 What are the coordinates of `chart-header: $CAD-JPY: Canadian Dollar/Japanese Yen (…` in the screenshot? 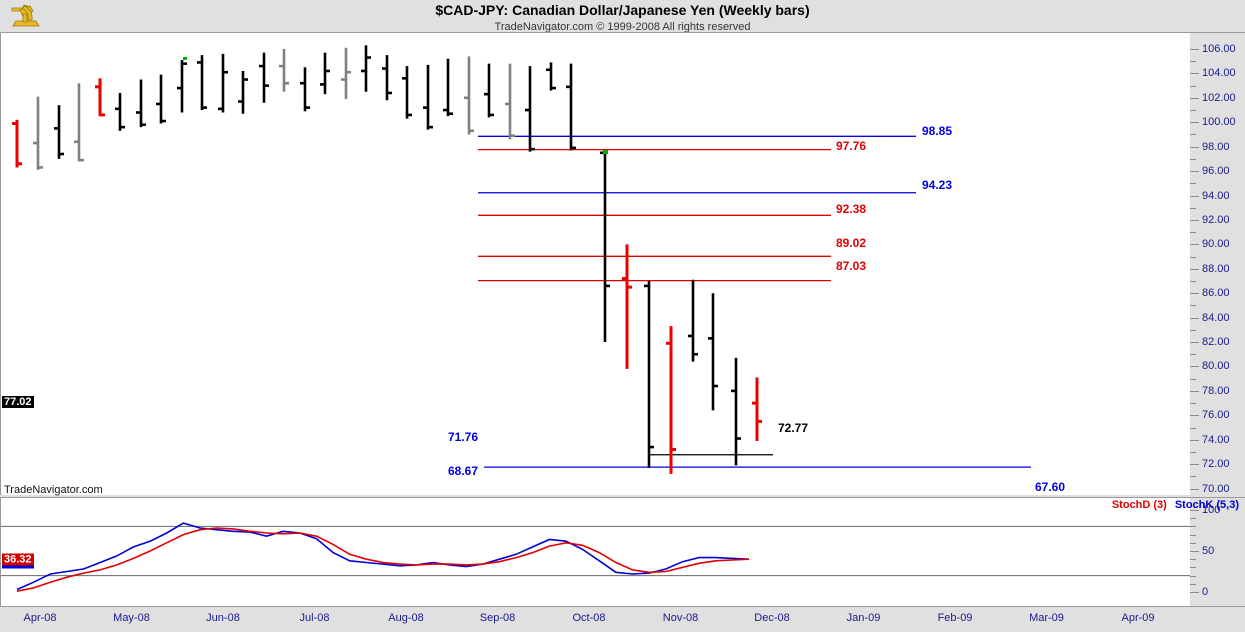 It's located at (622, 16).